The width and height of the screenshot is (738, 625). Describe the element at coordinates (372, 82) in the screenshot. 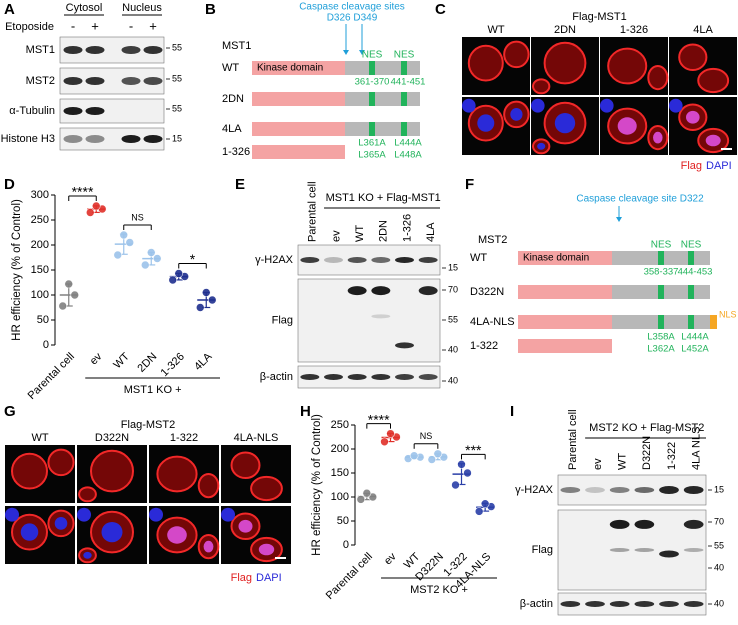

I see `range-label: 361-370` at that location.